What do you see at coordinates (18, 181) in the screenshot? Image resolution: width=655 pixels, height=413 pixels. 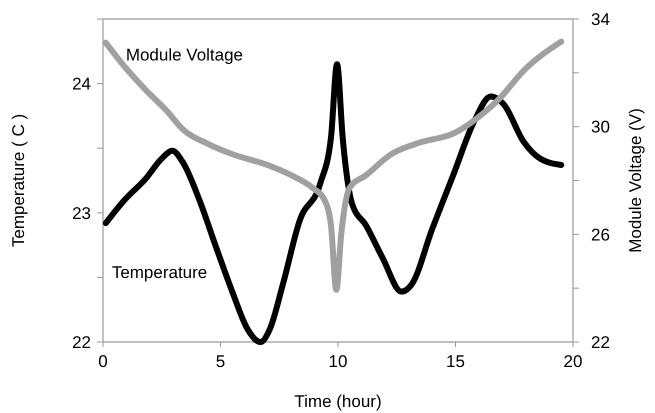 I see `y-axis-title: Temperature ( C )` at bounding box center [18, 181].